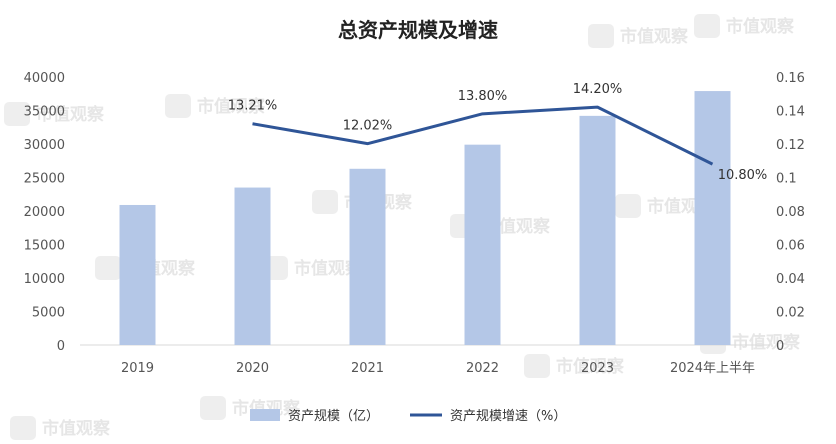 This screenshot has width=836, height=444. I want to click on data-label: 12.02%, so click(368, 126).